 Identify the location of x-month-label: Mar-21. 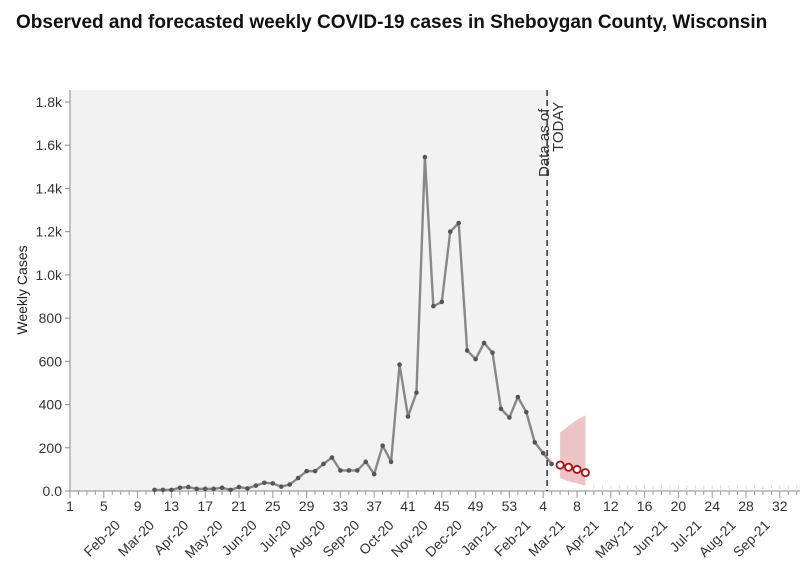
(546, 538).